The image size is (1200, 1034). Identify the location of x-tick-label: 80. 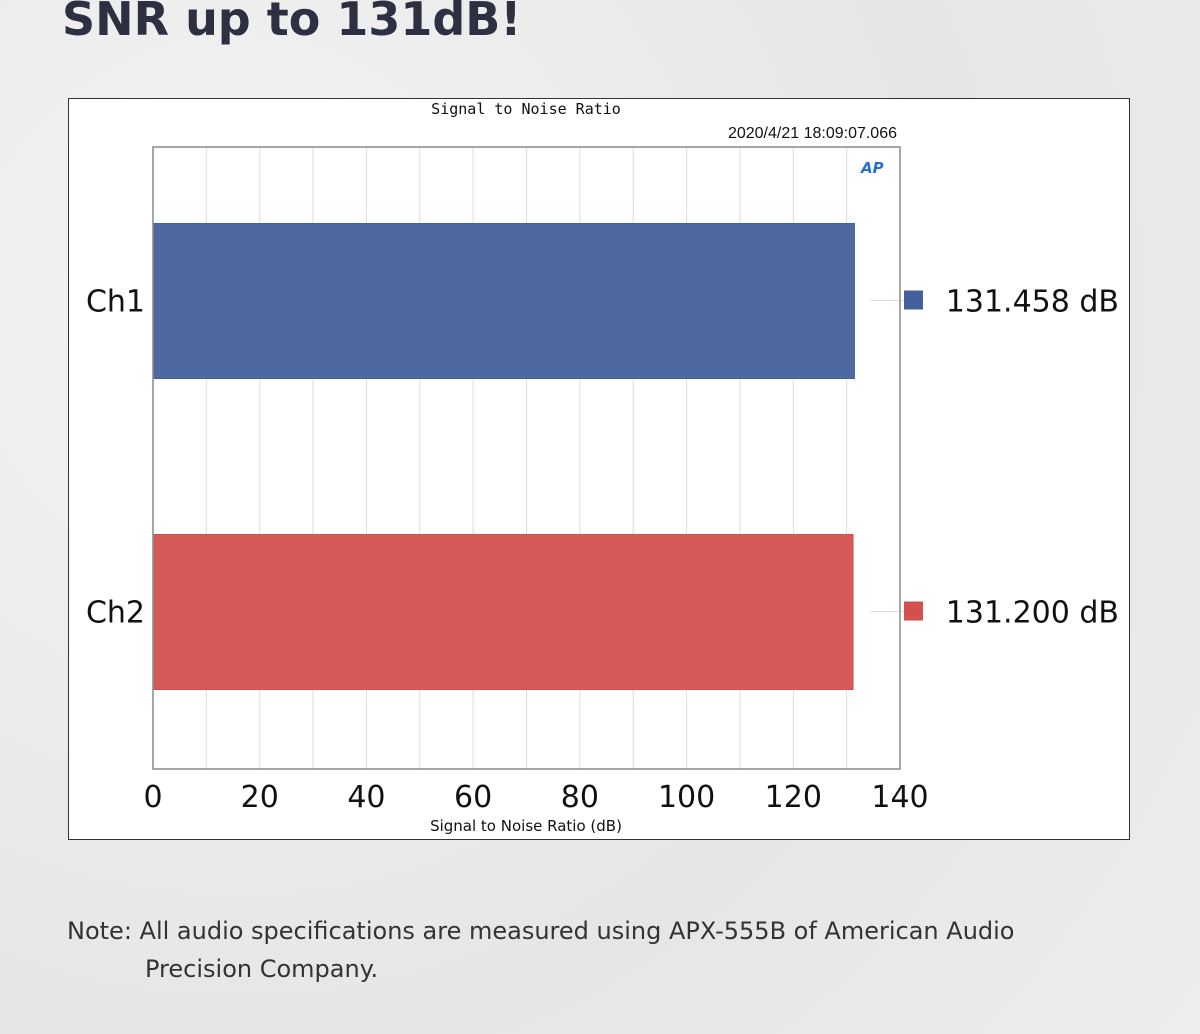
(580, 797).